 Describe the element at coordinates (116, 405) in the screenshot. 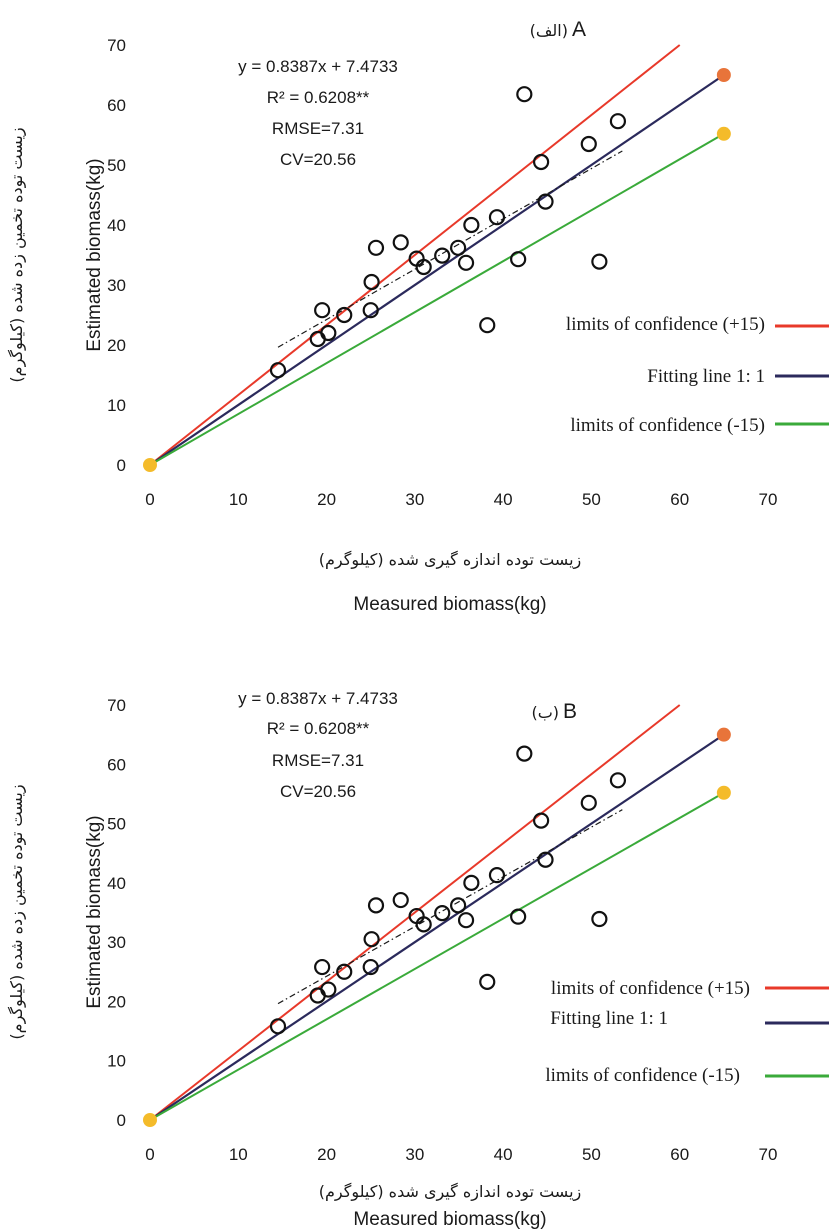

I see `y-tick-label: 10` at that location.